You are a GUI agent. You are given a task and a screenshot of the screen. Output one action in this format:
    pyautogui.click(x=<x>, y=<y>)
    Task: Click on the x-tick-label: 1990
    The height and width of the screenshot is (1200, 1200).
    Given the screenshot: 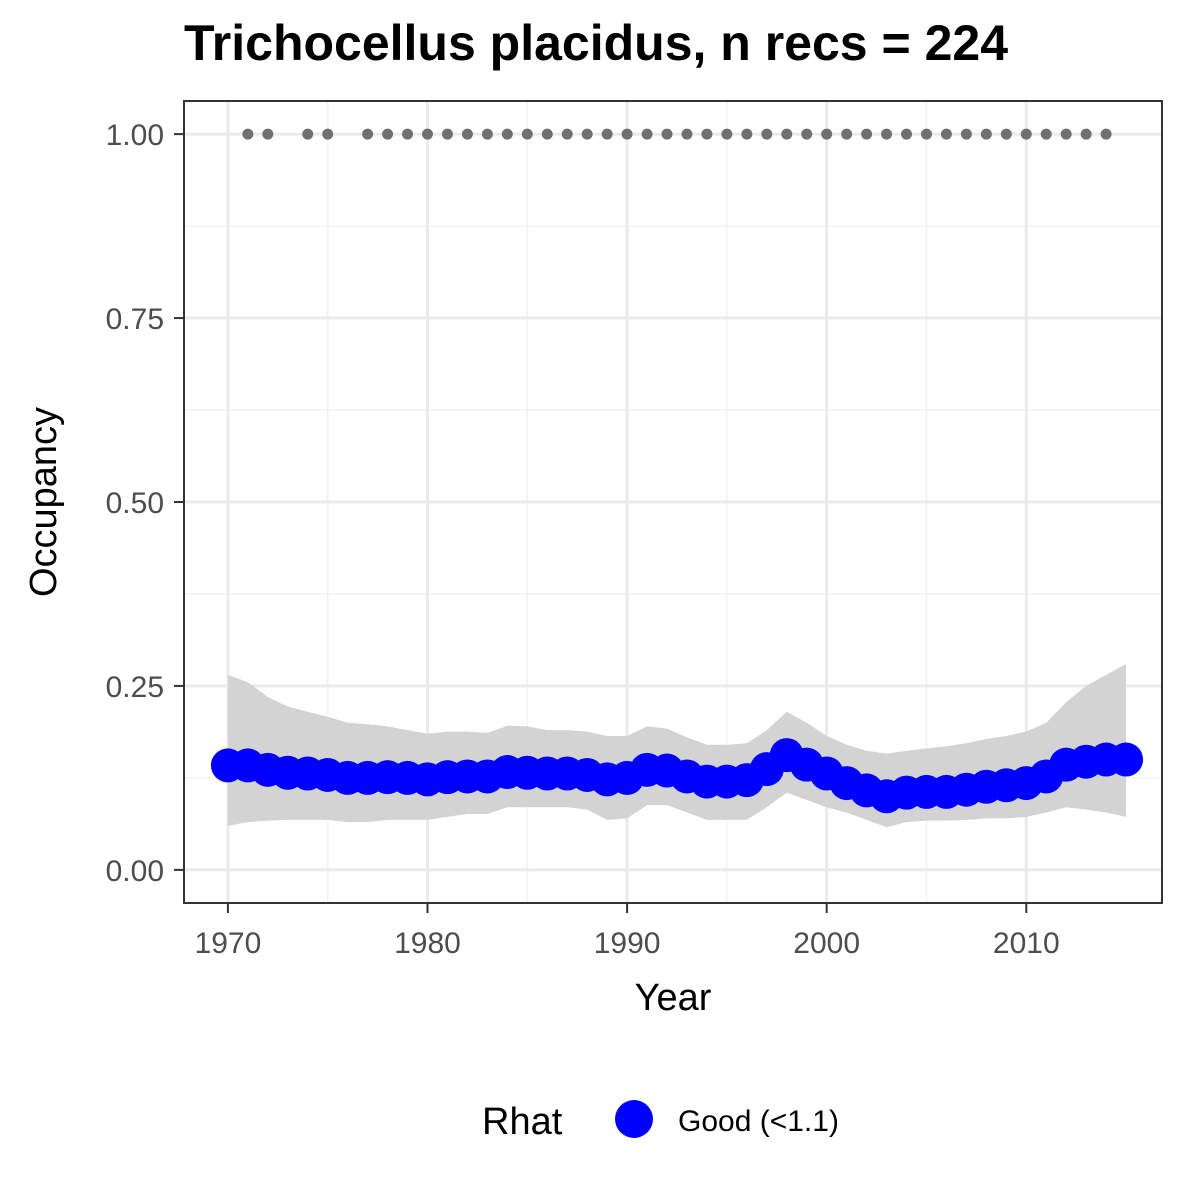 What is the action you would take?
    pyautogui.click(x=627, y=943)
    